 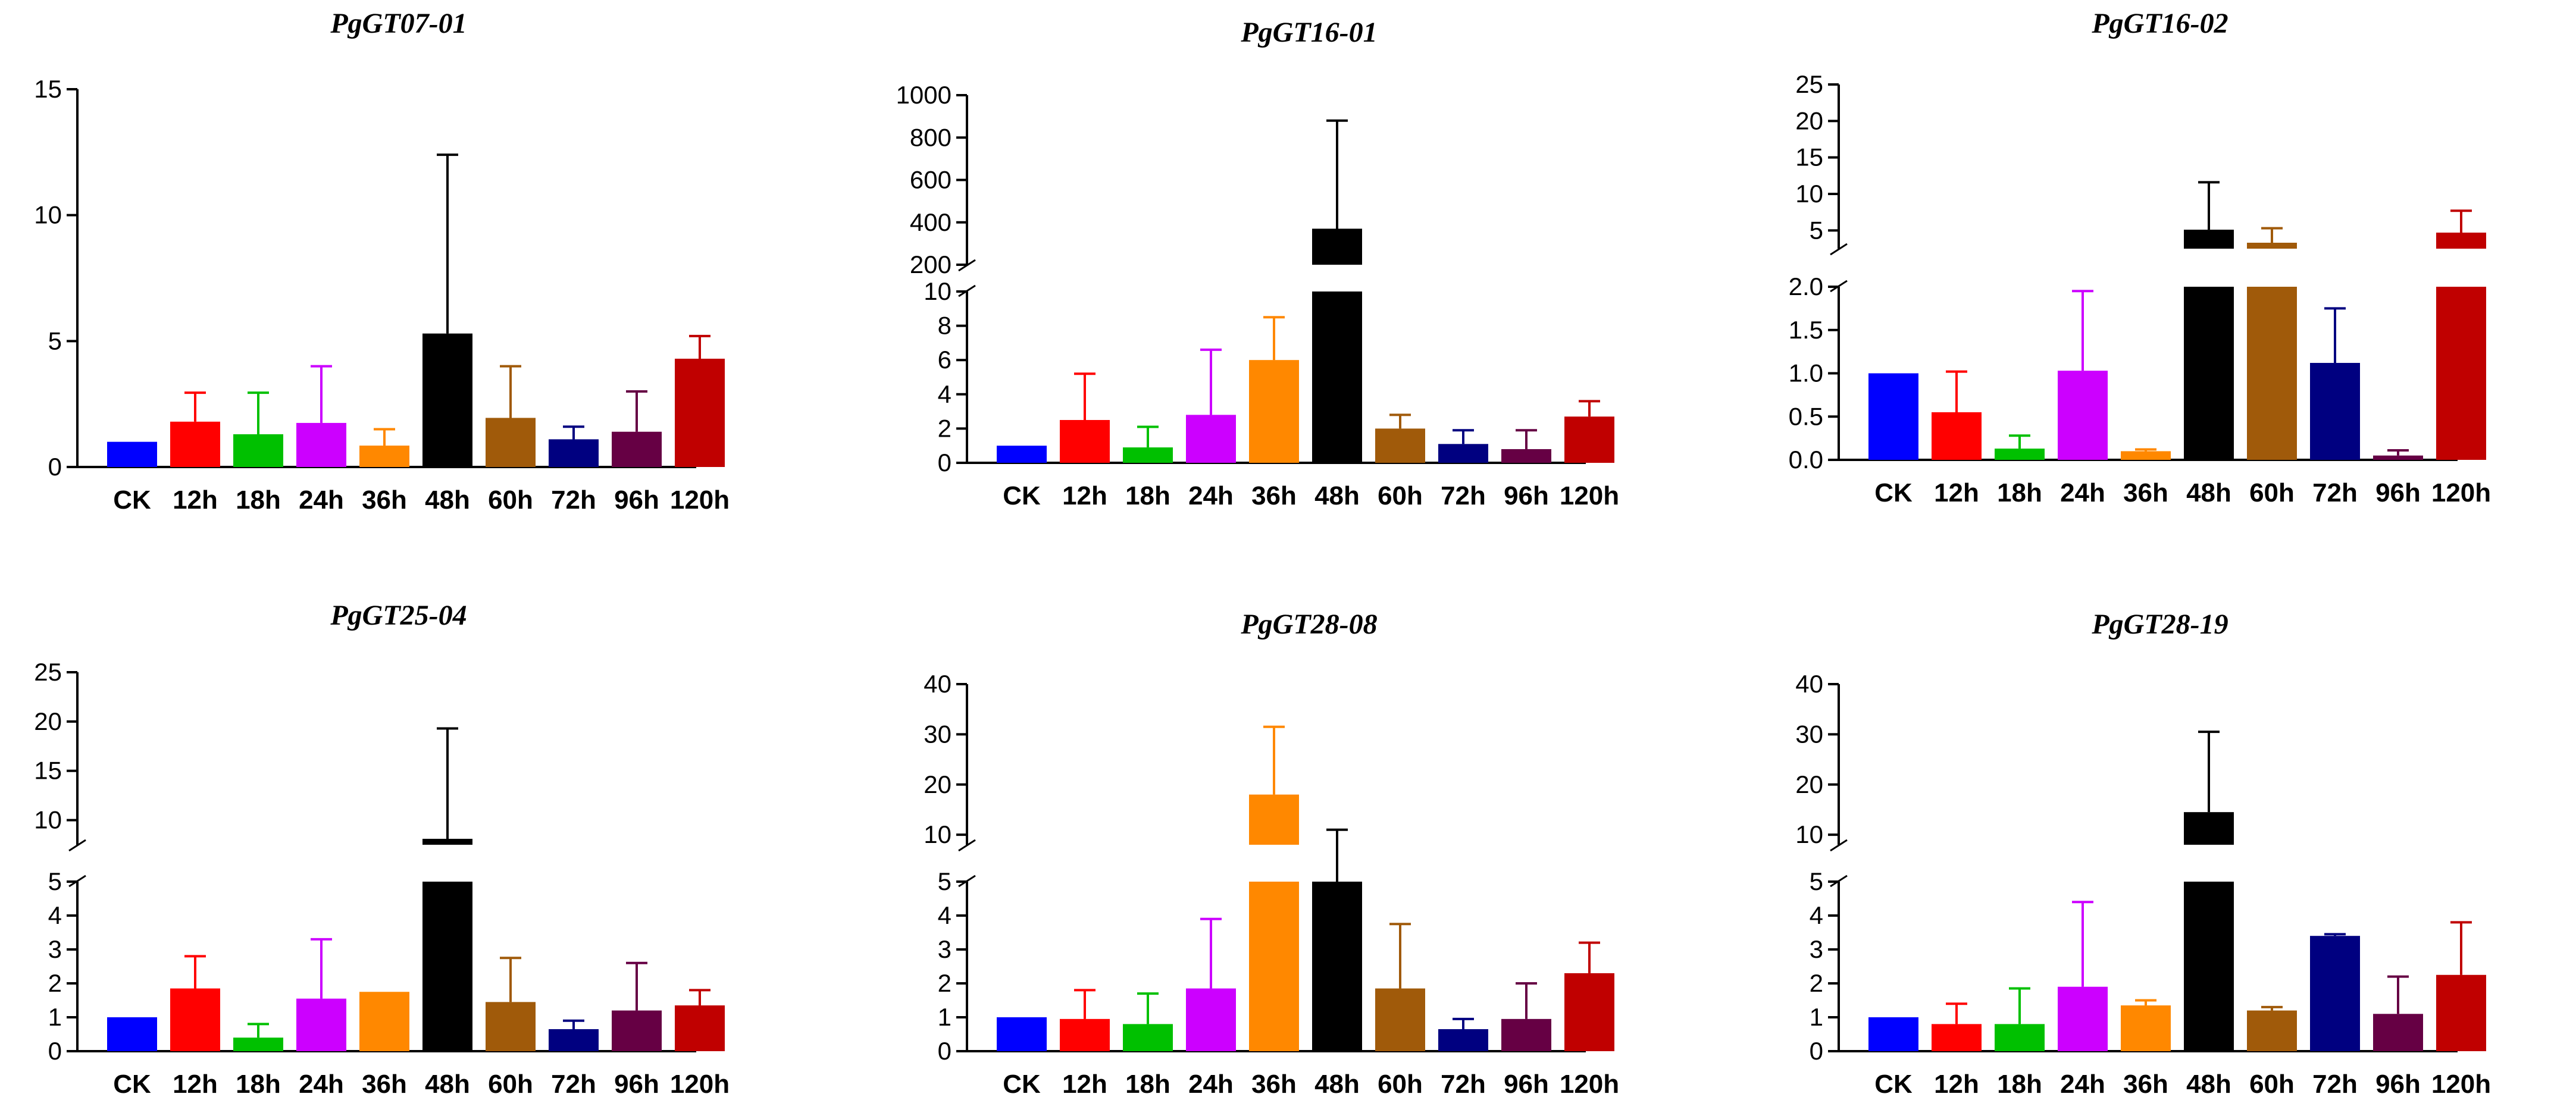 What do you see at coordinates (48, 721) in the screenshot?
I see `y-tick-label: 20` at bounding box center [48, 721].